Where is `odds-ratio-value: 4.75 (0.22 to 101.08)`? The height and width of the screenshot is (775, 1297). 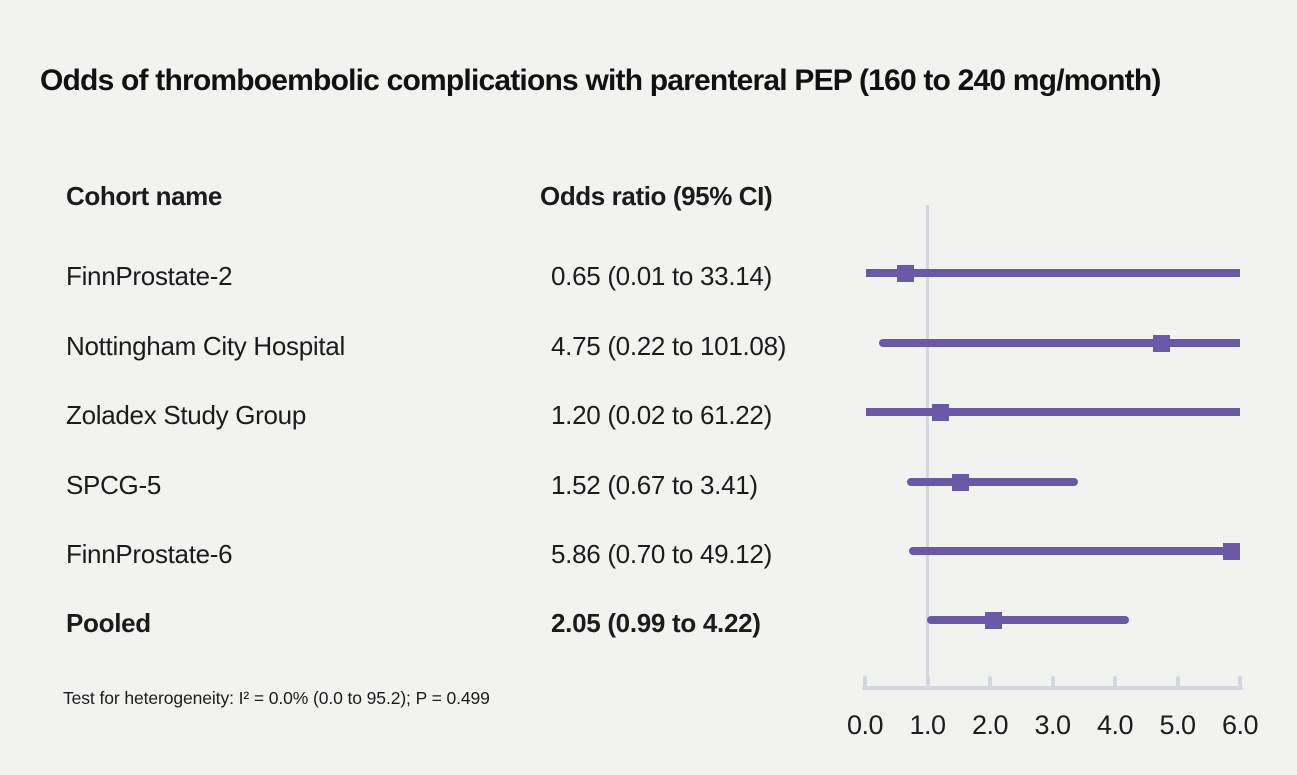 odds-ratio-value: 4.75 (0.22 to 101.08) is located at coordinates (669, 346).